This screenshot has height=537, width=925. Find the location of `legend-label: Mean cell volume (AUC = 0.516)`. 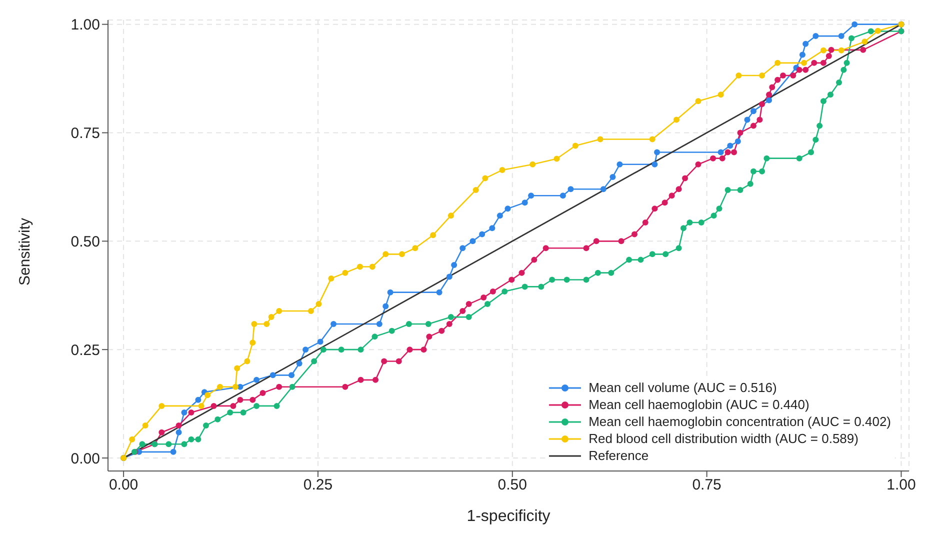

legend-label: Mean cell volume (AUC = 0.516) is located at coordinates (682, 387).